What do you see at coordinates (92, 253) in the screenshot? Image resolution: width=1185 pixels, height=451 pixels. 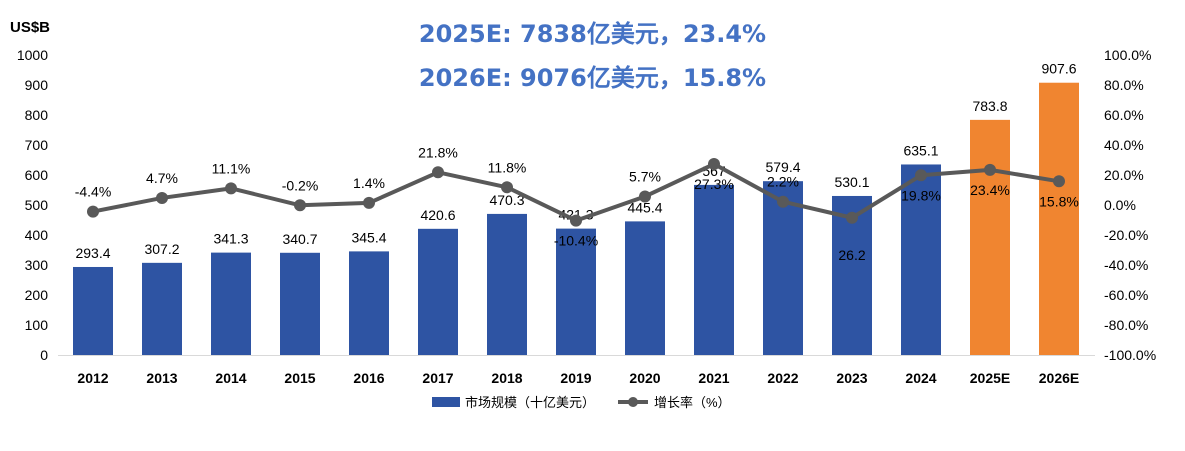 I see `bar-value-label: 293.4` at bounding box center [92, 253].